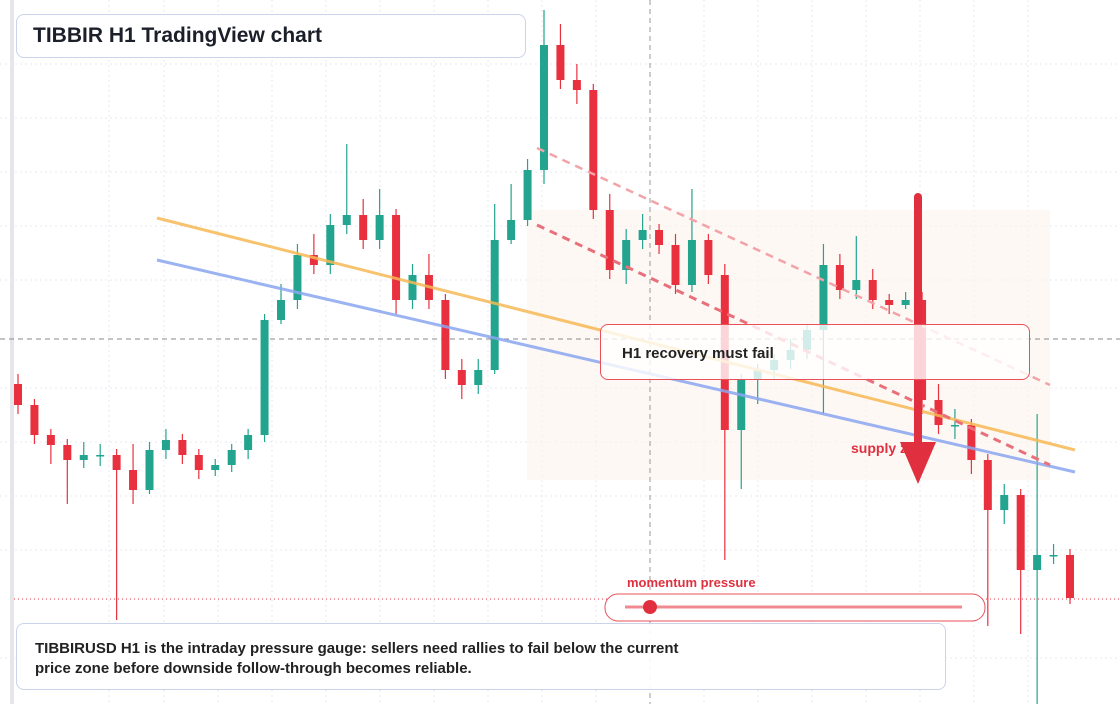 Image resolution: width=1120 pixels, height=704 pixels. I want to click on chart-title: TIBBIR H1 TradingView chart, so click(178, 35).